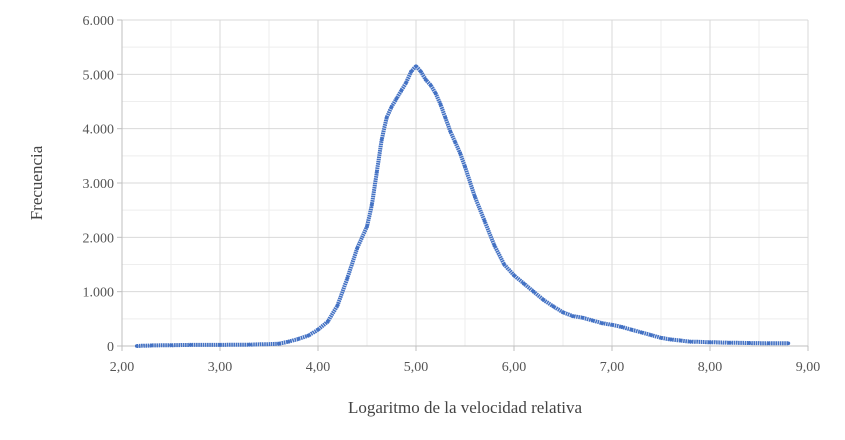 Image resolution: width=845 pixels, height=440 pixels. I want to click on y-tick-label: 2.000, so click(99, 238).